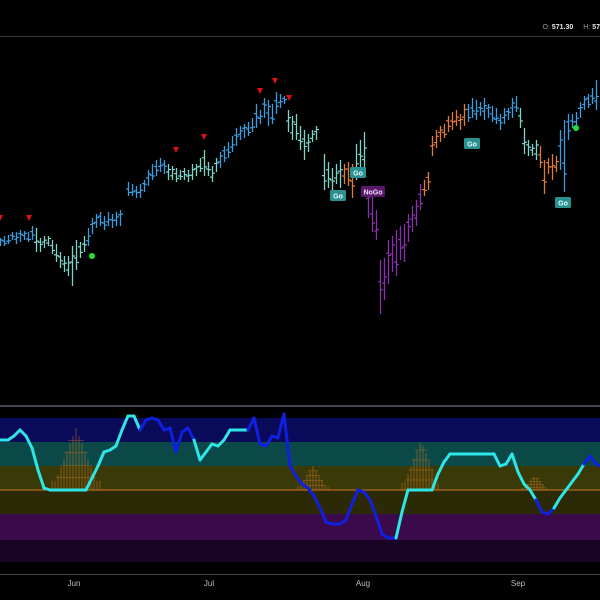 The width and height of the screenshot is (600, 600). What do you see at coordinates (563, 204) in the screenshot?
I see `trend-tag-label: Go` at bounding box center [563, 204].